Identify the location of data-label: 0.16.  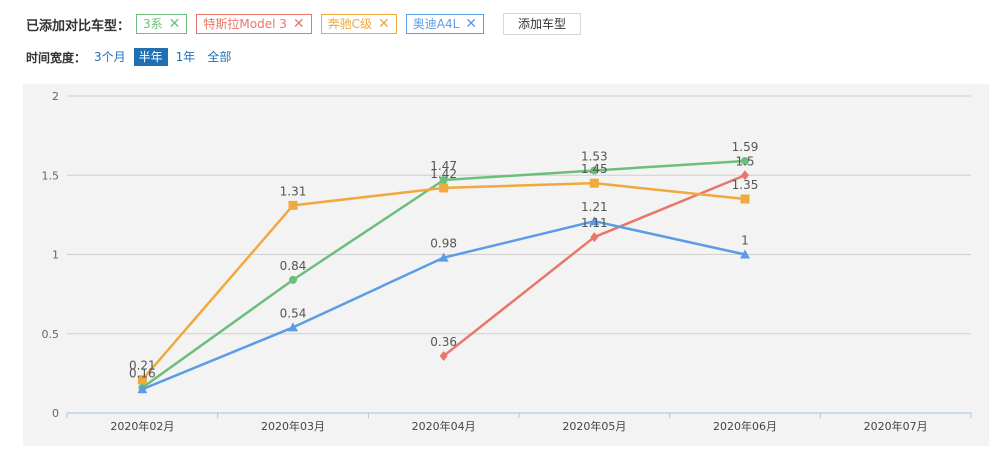
(142, 374).